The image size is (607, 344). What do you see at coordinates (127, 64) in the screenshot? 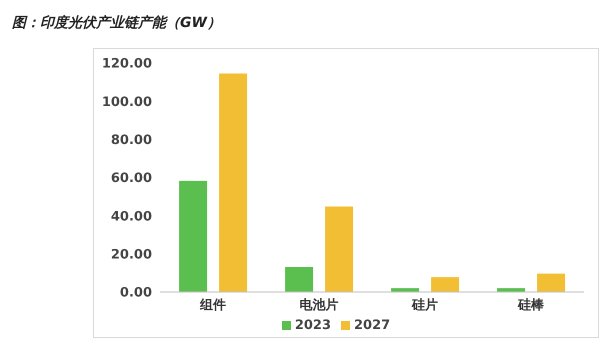
I see `y-tick-label: 120.00` at bounding box center [127, 64].